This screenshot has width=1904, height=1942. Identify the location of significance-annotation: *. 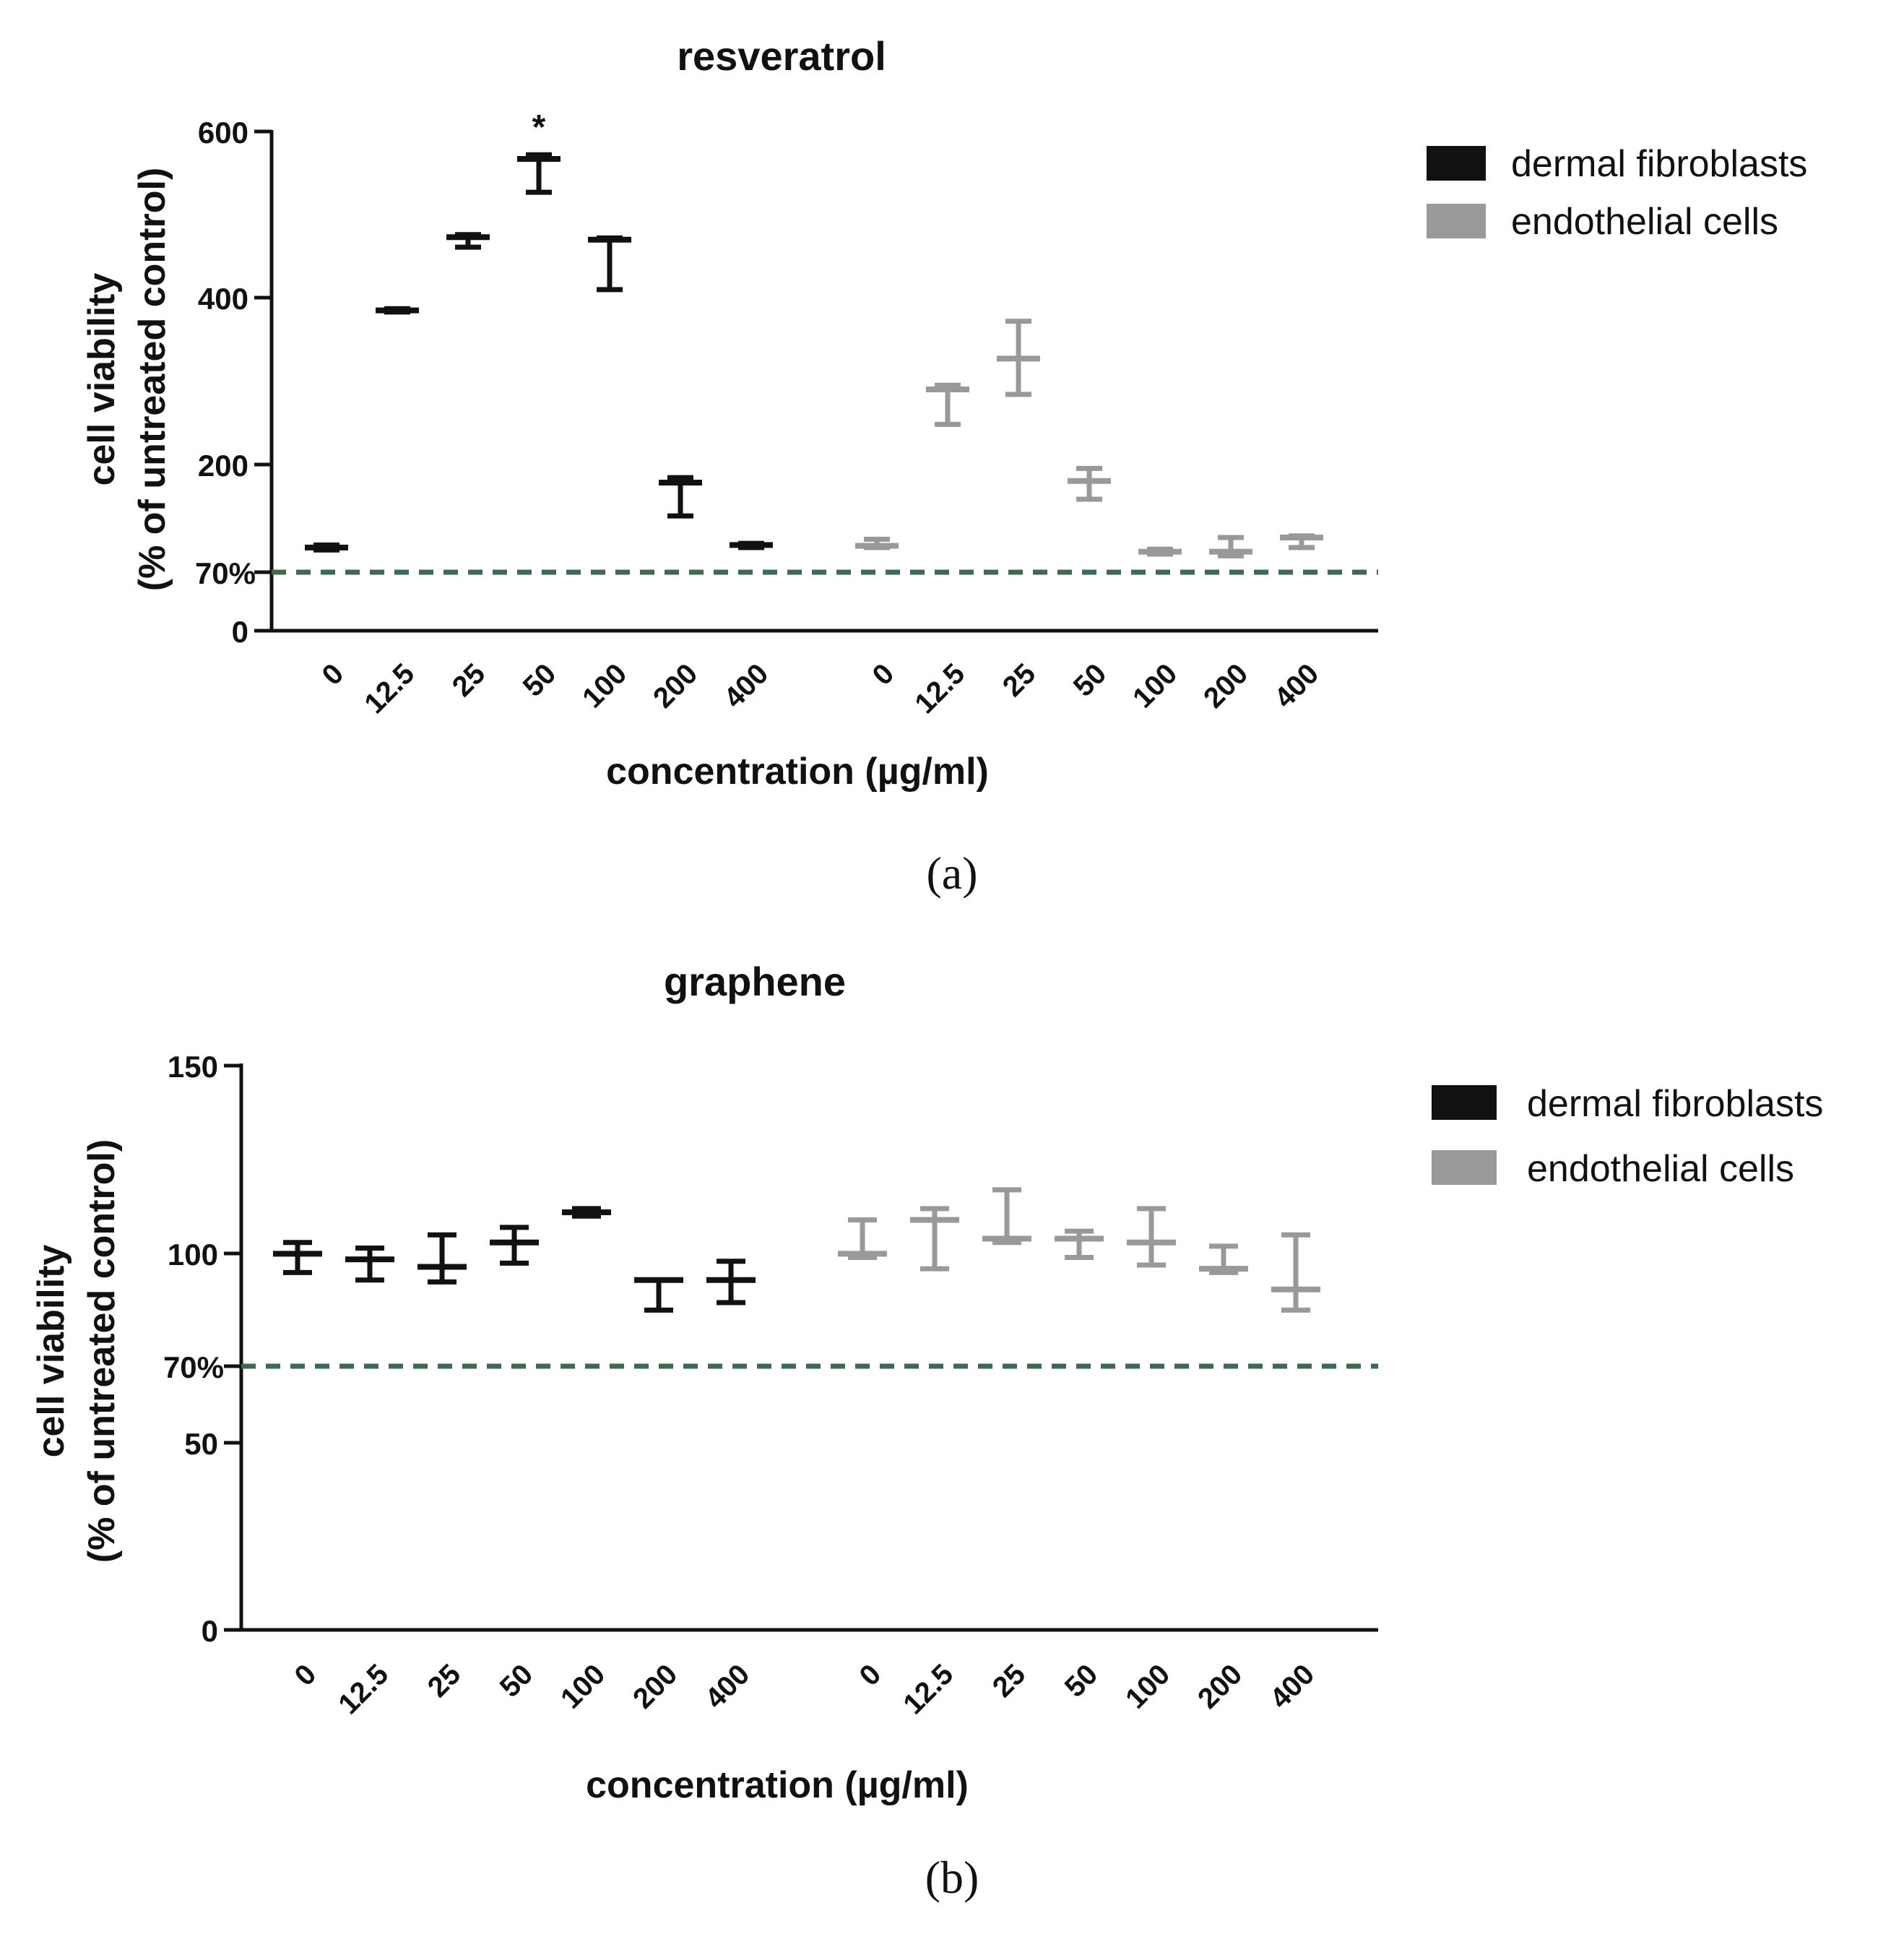
(539, 127).